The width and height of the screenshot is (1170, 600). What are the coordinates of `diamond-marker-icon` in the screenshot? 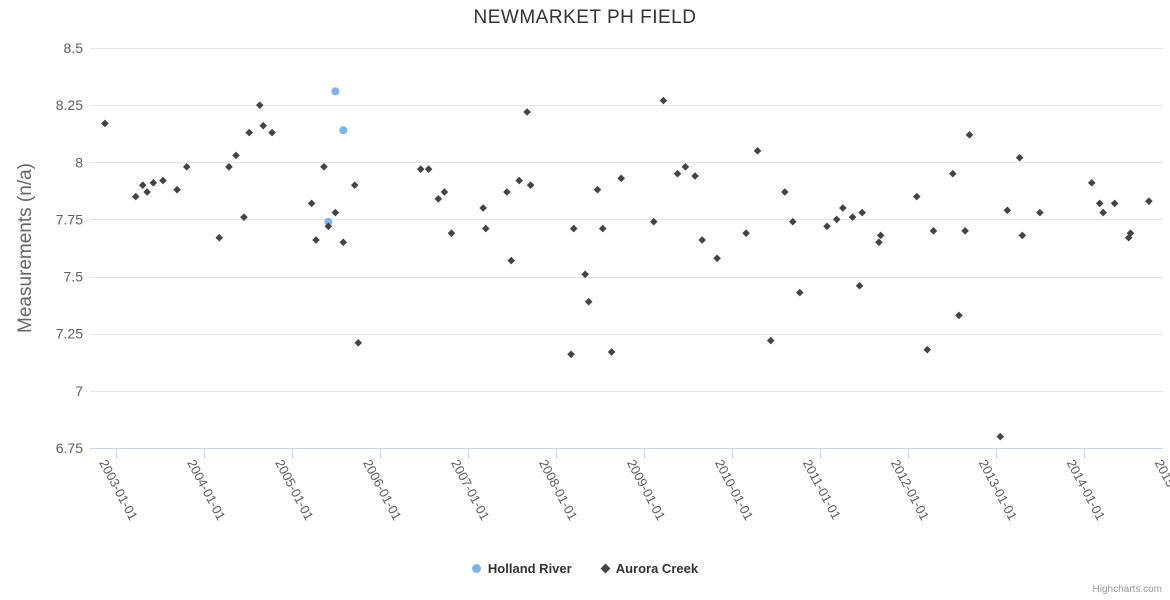 It's located at (605, 568).